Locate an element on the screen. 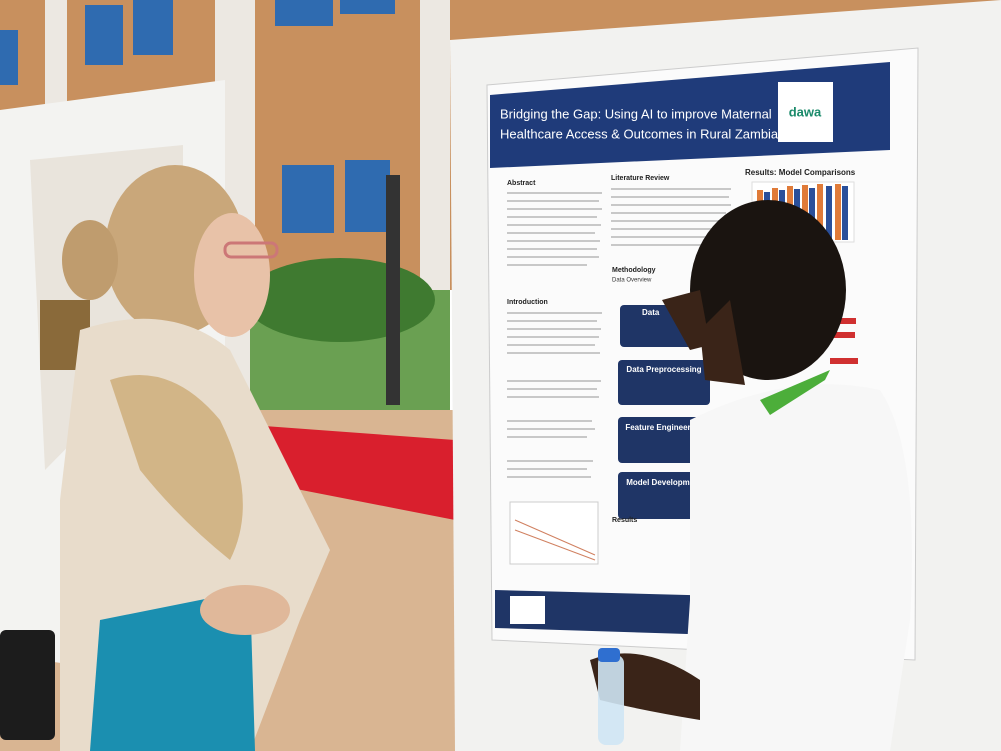 The height and width of the screenshot is (751, 1001). section-heading: Results is located at coordinates (624, 520).